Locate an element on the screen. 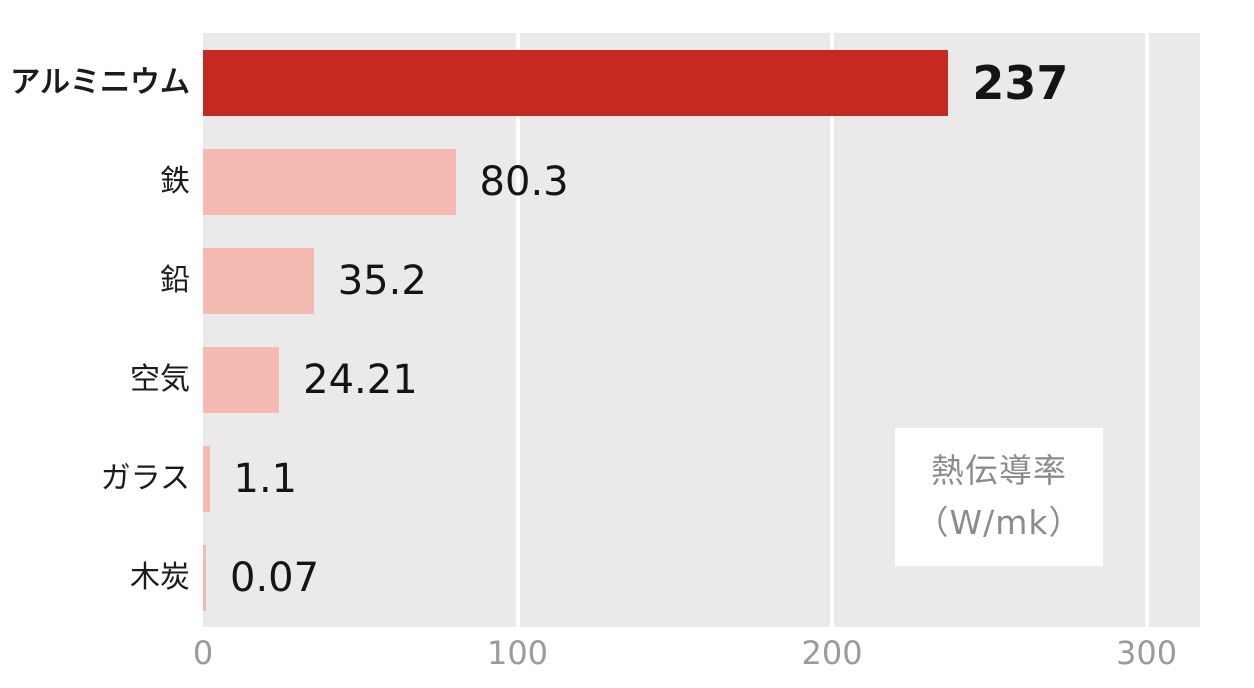 The width and height of the screenshot is (1254, 688). x-tick-label-300: 300 is located at coordinates (1146, 653).